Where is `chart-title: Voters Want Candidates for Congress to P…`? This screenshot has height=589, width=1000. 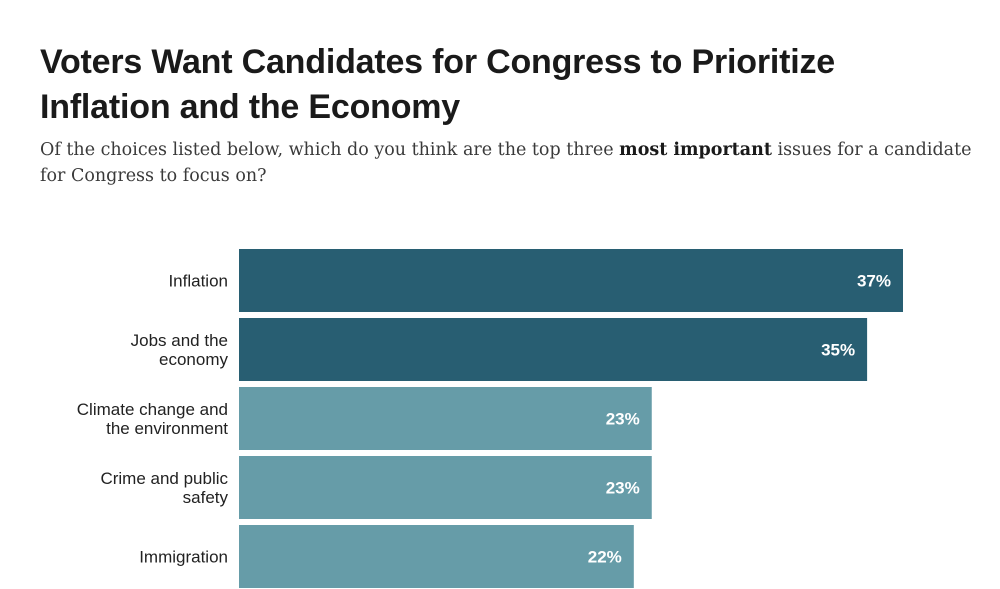 chart-title: Voters Want Candidates for Congress to P… is located at coordinates (437, 84).